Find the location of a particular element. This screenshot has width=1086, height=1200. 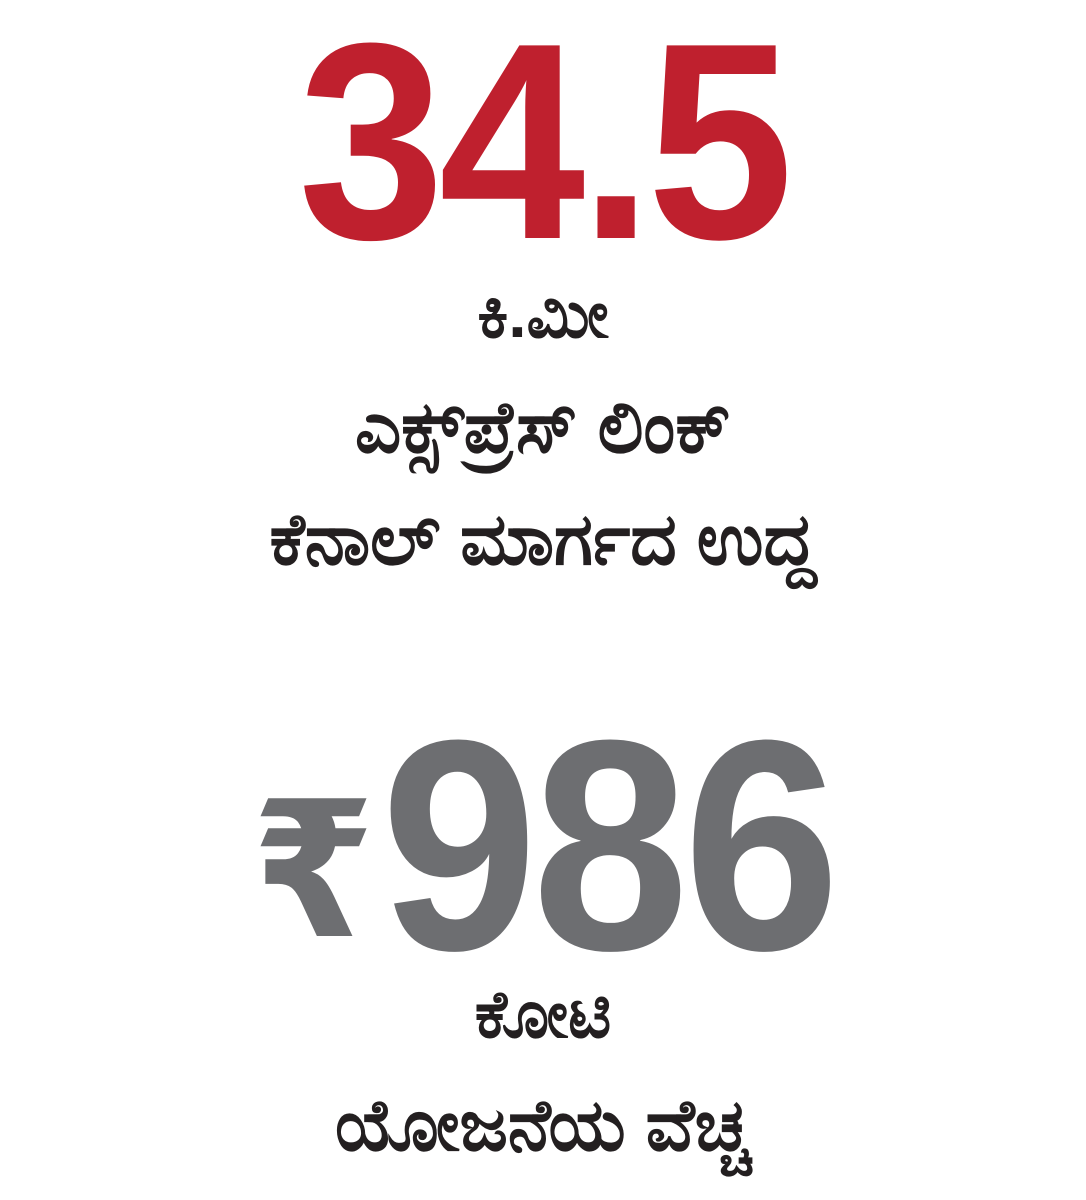

rupee-icon: ₹ is located at coordinates (313, 871).